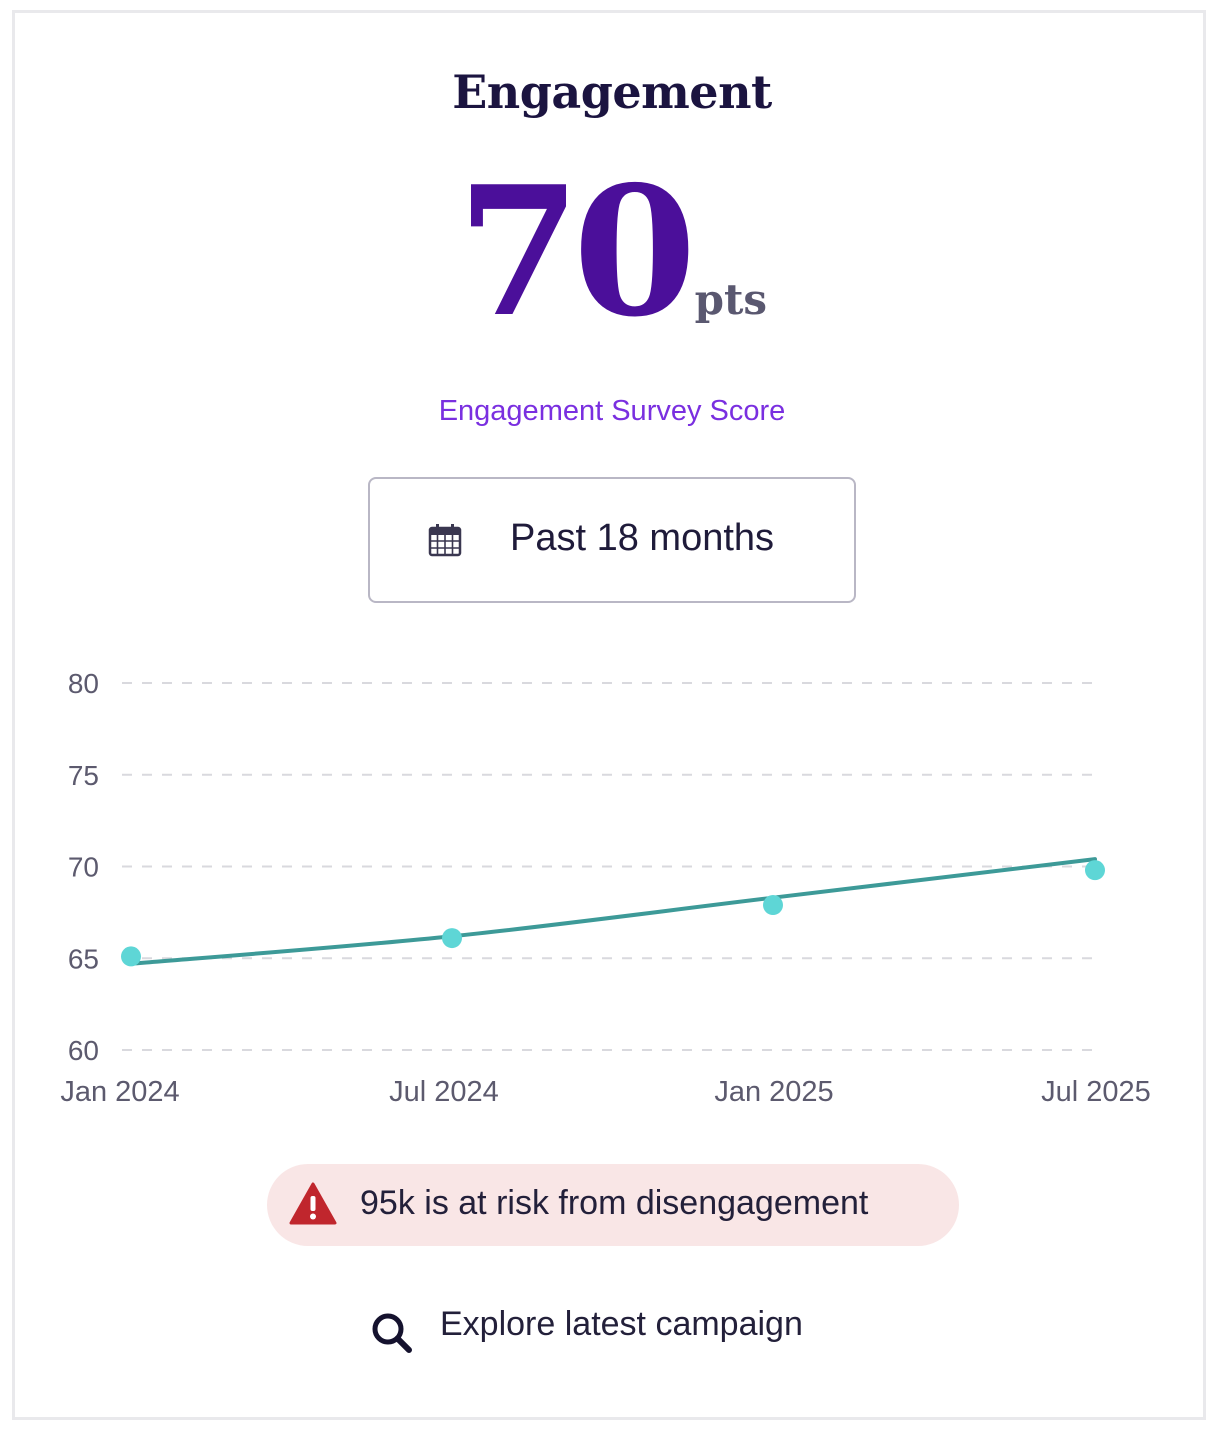 This screenshot has height=1434, width=1220. I want to click on y-tick-label: 75, so click(83, 775).